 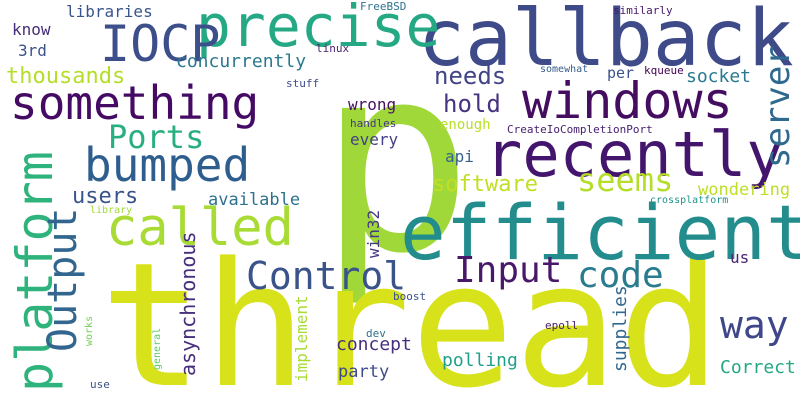 I want to click on word-Output: Output, so click(x=63, y=280).